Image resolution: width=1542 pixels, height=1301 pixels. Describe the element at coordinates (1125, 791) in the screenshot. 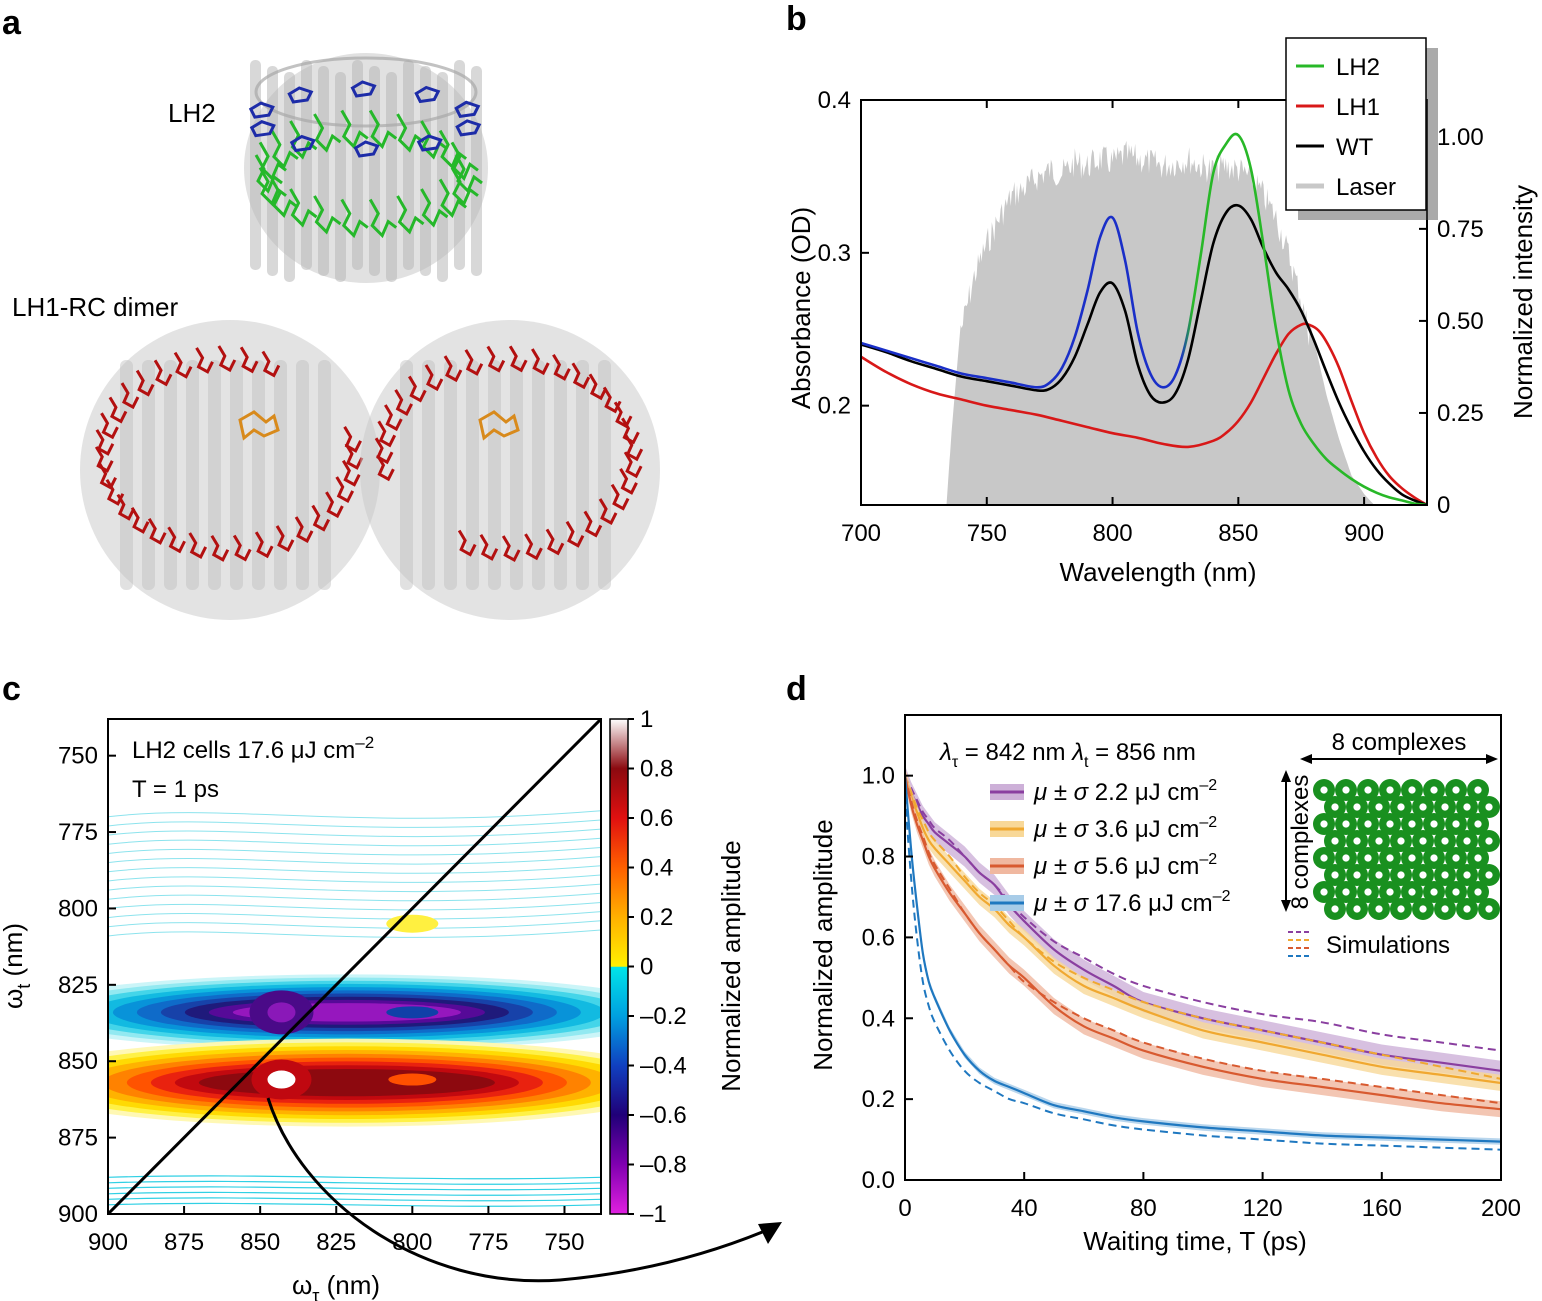

I see `legend-label: μ ± σ 2.2 μJ cm–2` at that location.